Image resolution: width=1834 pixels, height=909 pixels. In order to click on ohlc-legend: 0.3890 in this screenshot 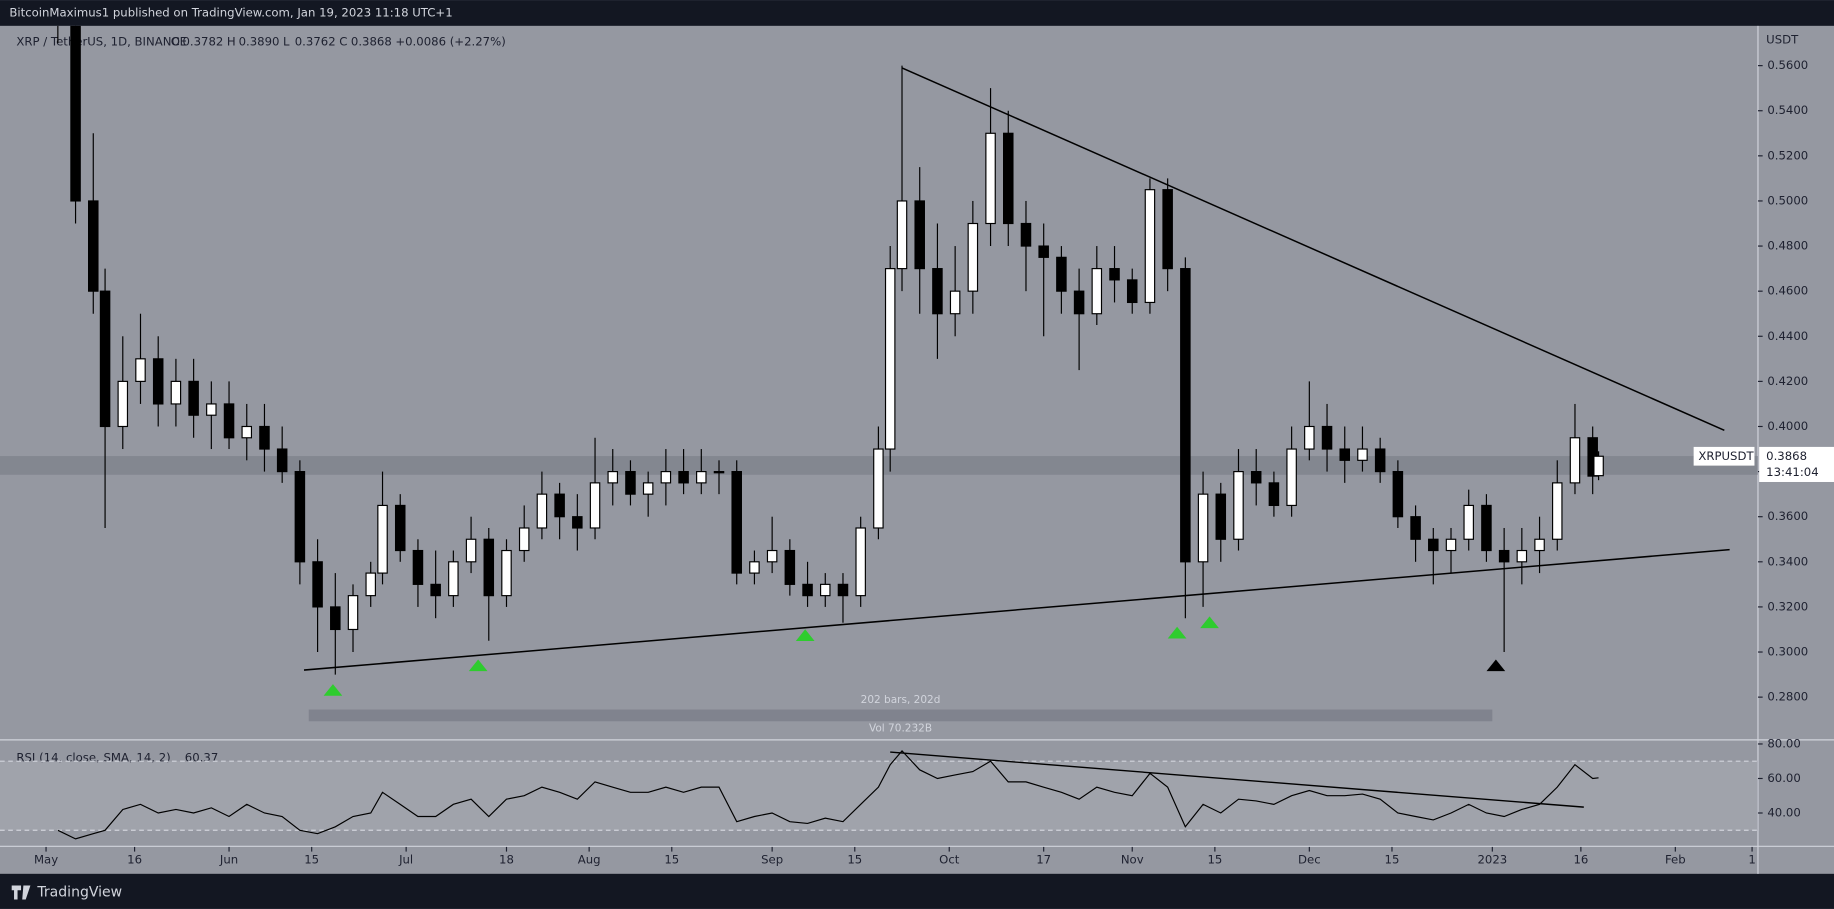, I will do `click(259, 42)`.